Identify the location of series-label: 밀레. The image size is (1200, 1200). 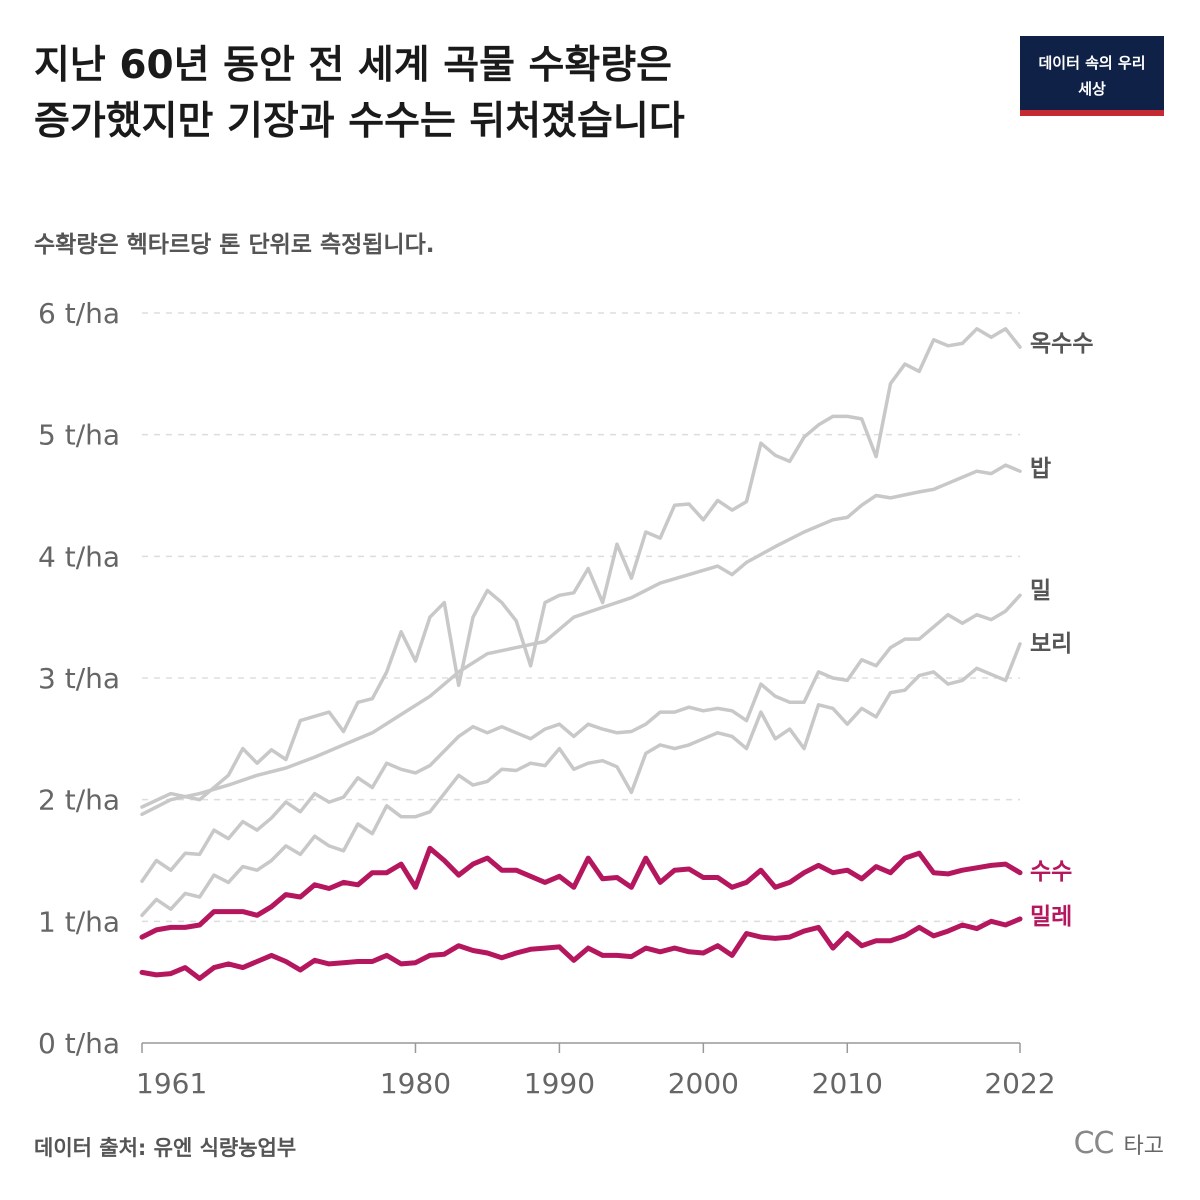
(1051, 917).